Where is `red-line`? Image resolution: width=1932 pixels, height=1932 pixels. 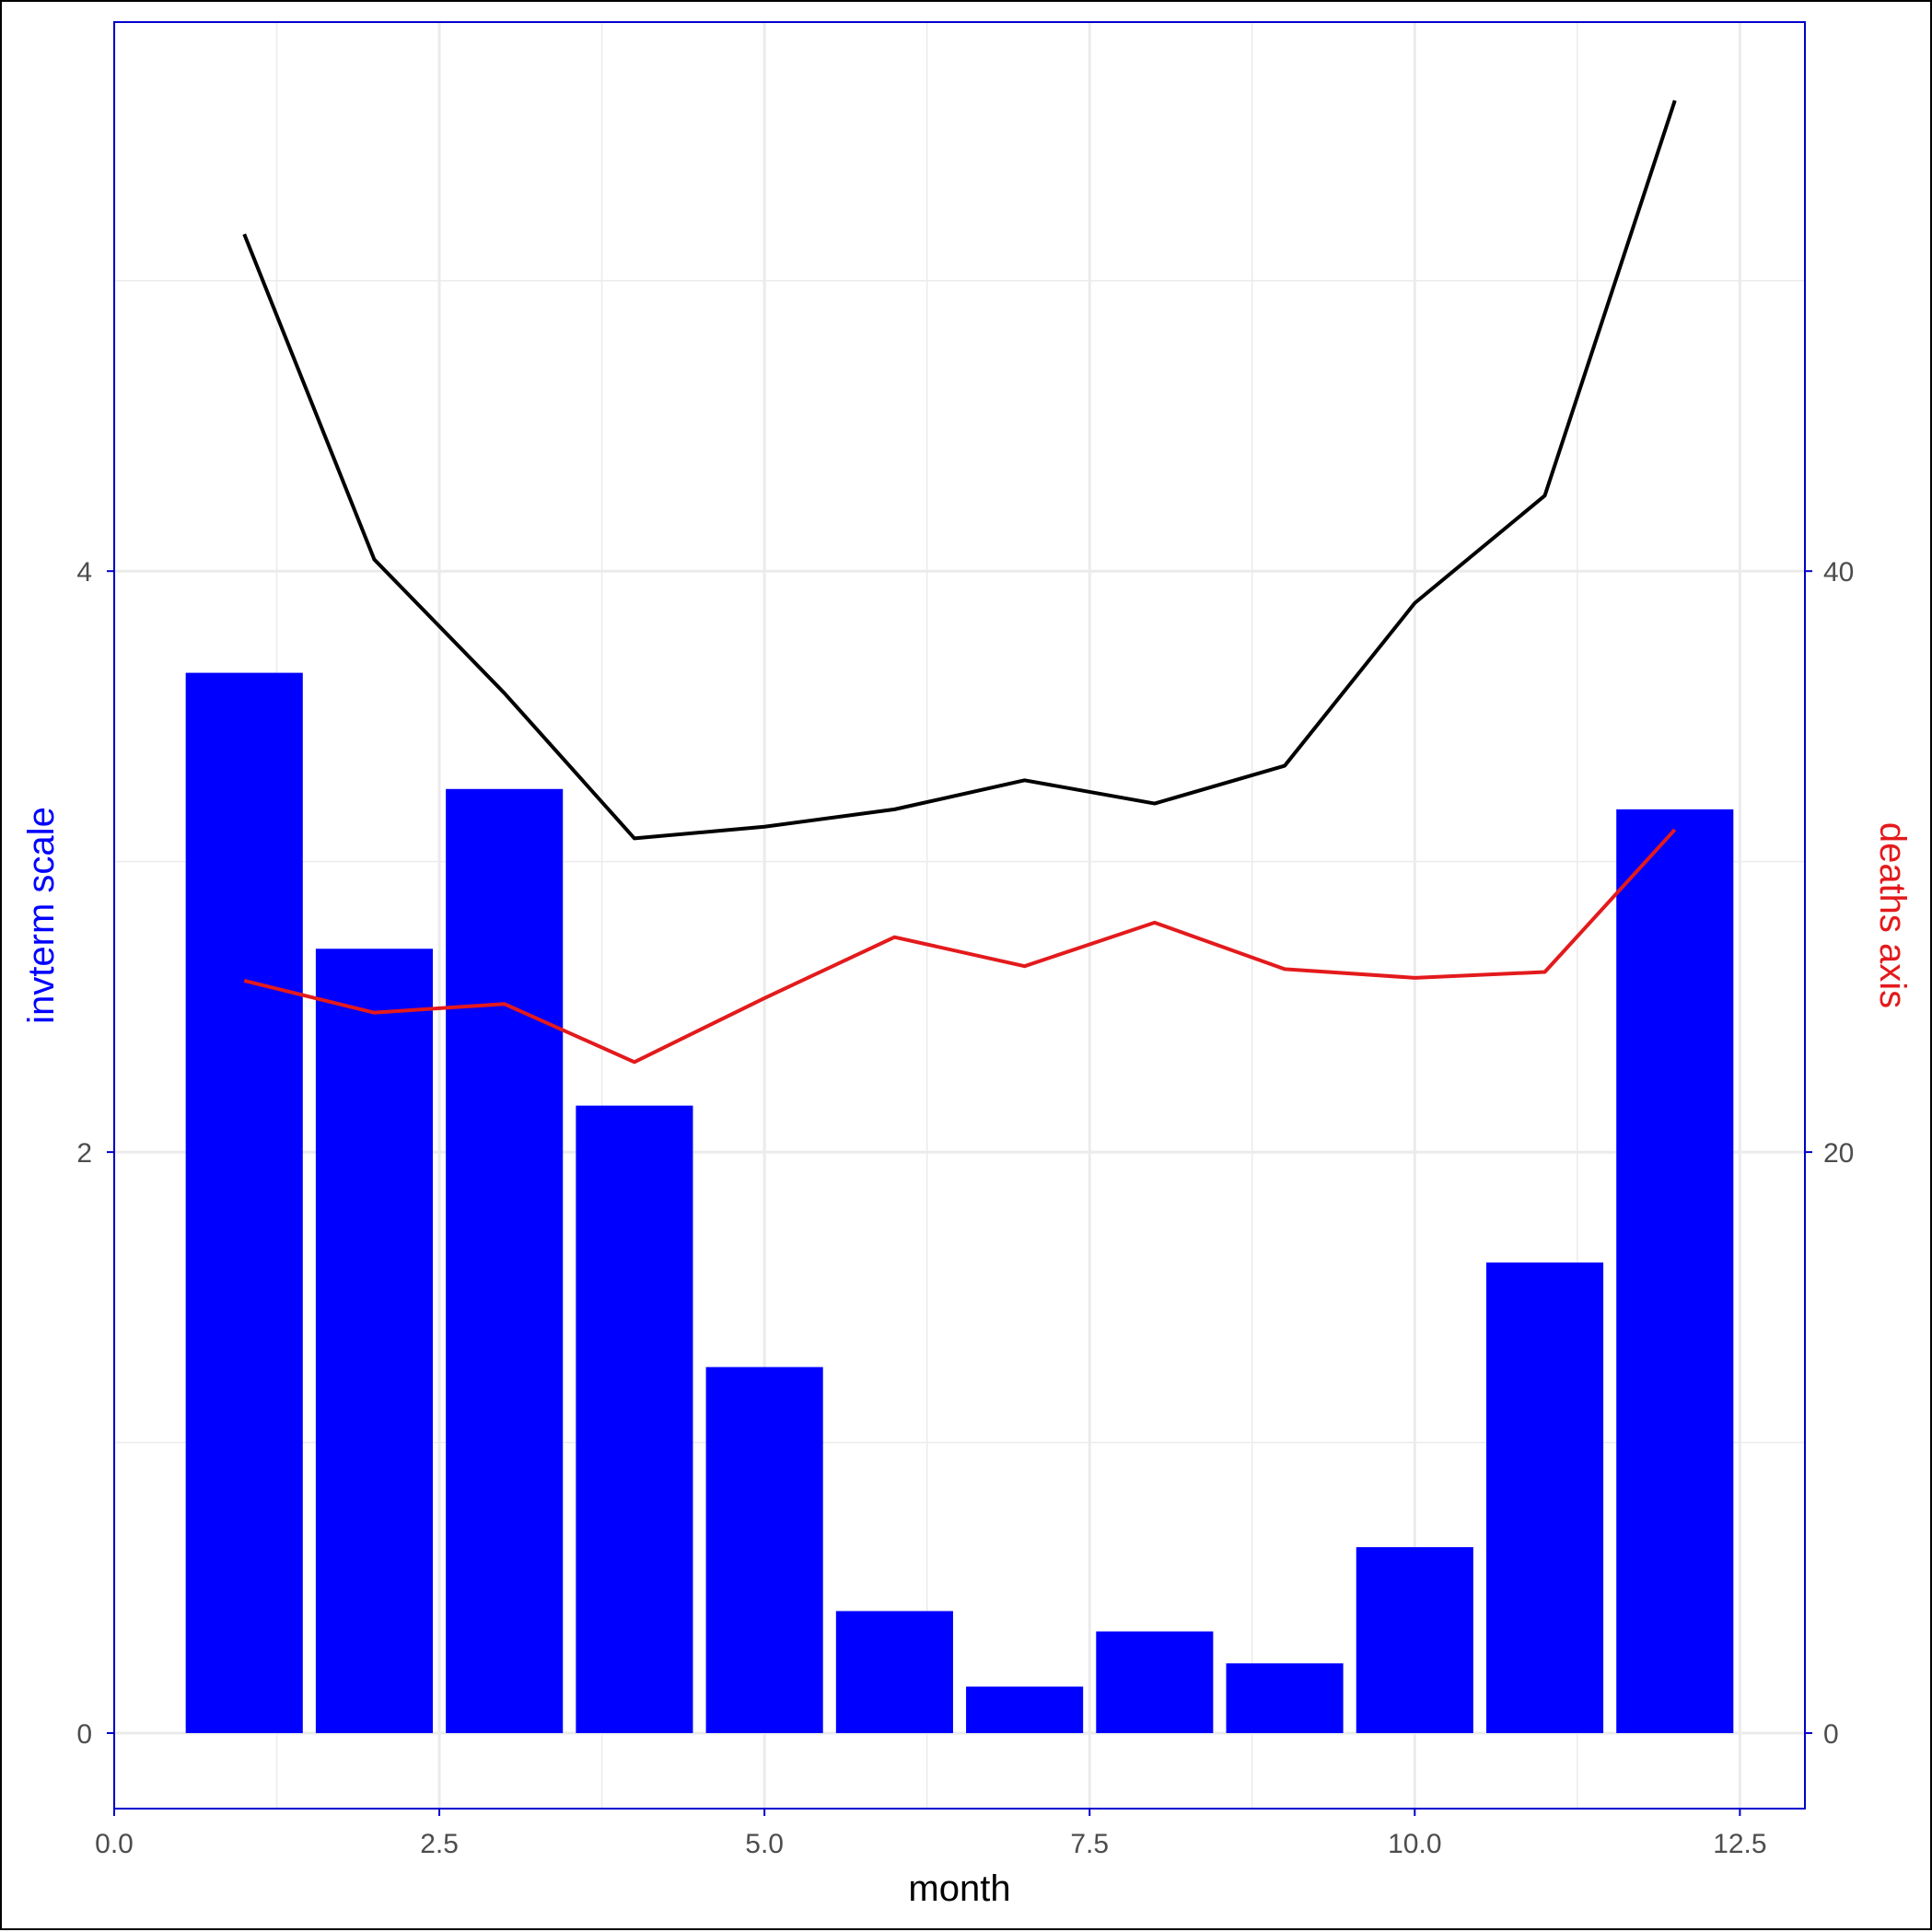 red-line is located at coordinates (960, 946).